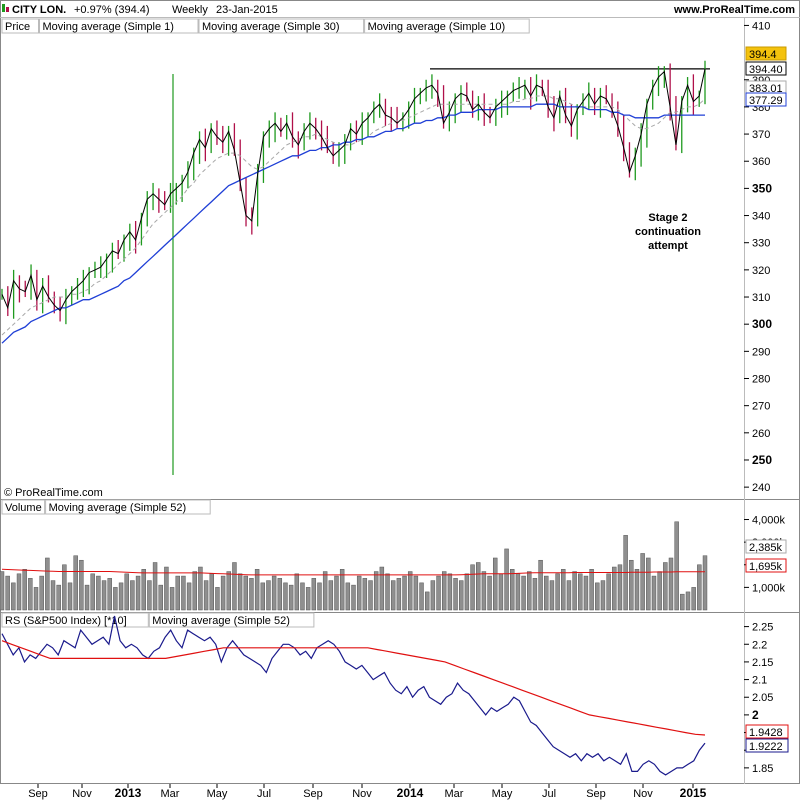  Describe the element at coordinates (112, 10) in the screenshot. I see `change-label: +0.97% (394.4)` at that location.